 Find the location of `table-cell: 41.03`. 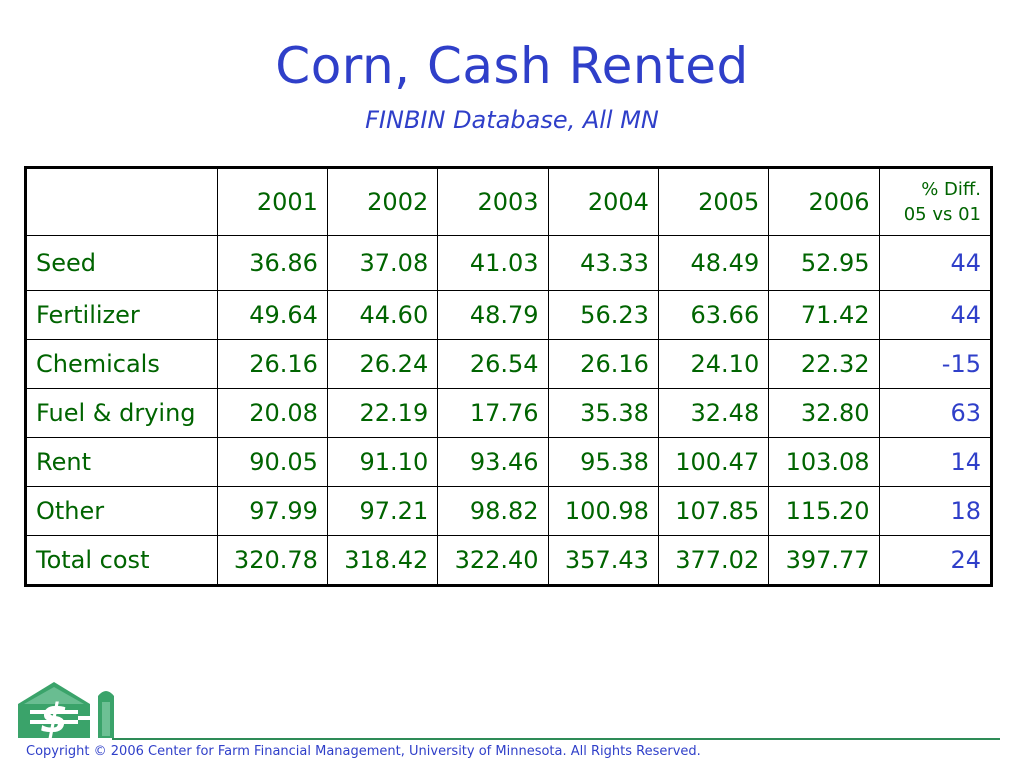

table-cell: 41.03 is located at coordinates (493, 263).